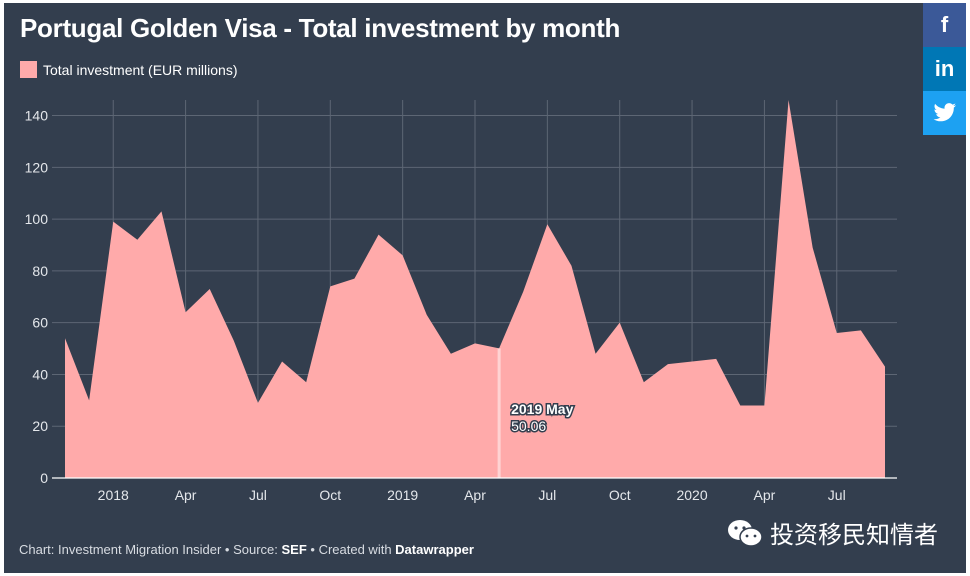 This screenshot has height=576, width=970. I want to click on footer-source: SEF, so click(294, 549).